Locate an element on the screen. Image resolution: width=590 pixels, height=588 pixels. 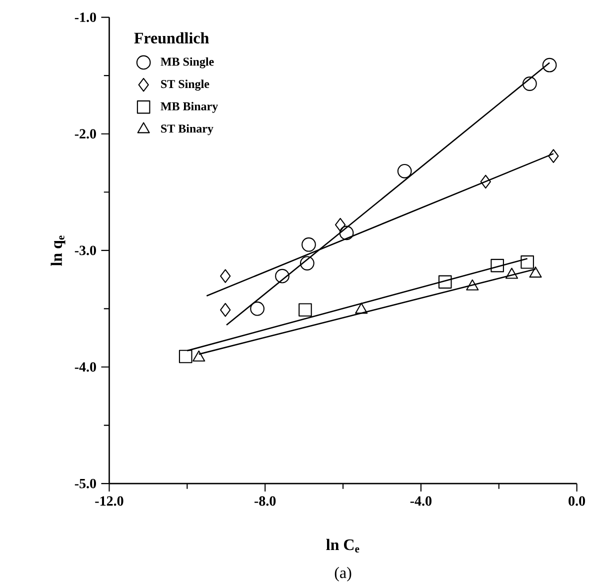
legend-title: Freundlich is located at coordinates (171, 38).